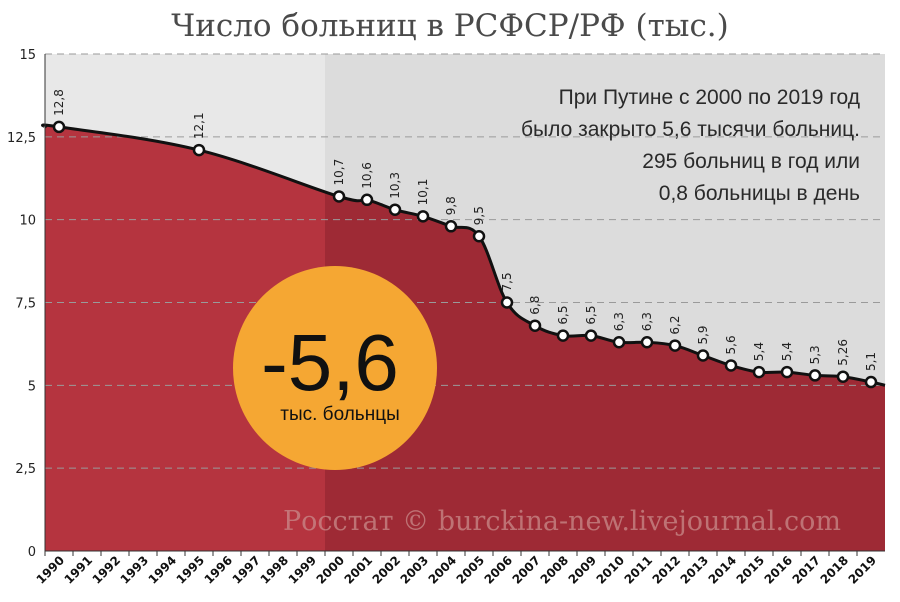 The image size is (900, 602). Describe the element at coordinates (535, 305) in the screenshot. I see `data-label: 6,8` at that location.